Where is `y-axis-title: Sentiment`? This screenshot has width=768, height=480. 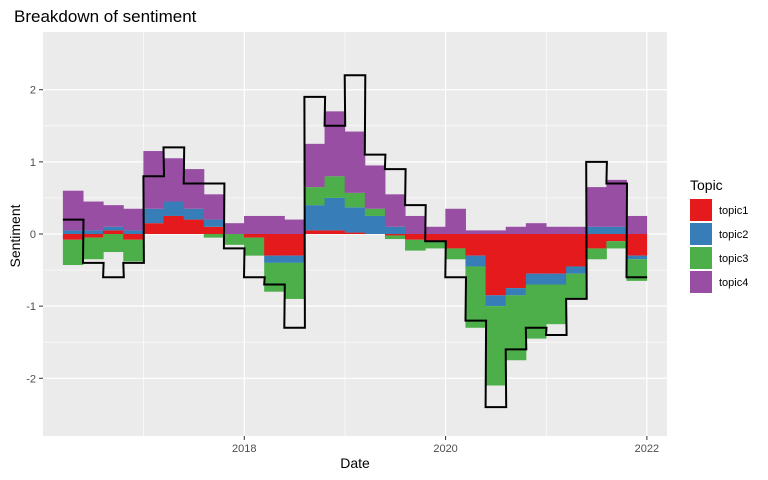
y-axis-title: Sentiment is located at coordinates (15, 235).